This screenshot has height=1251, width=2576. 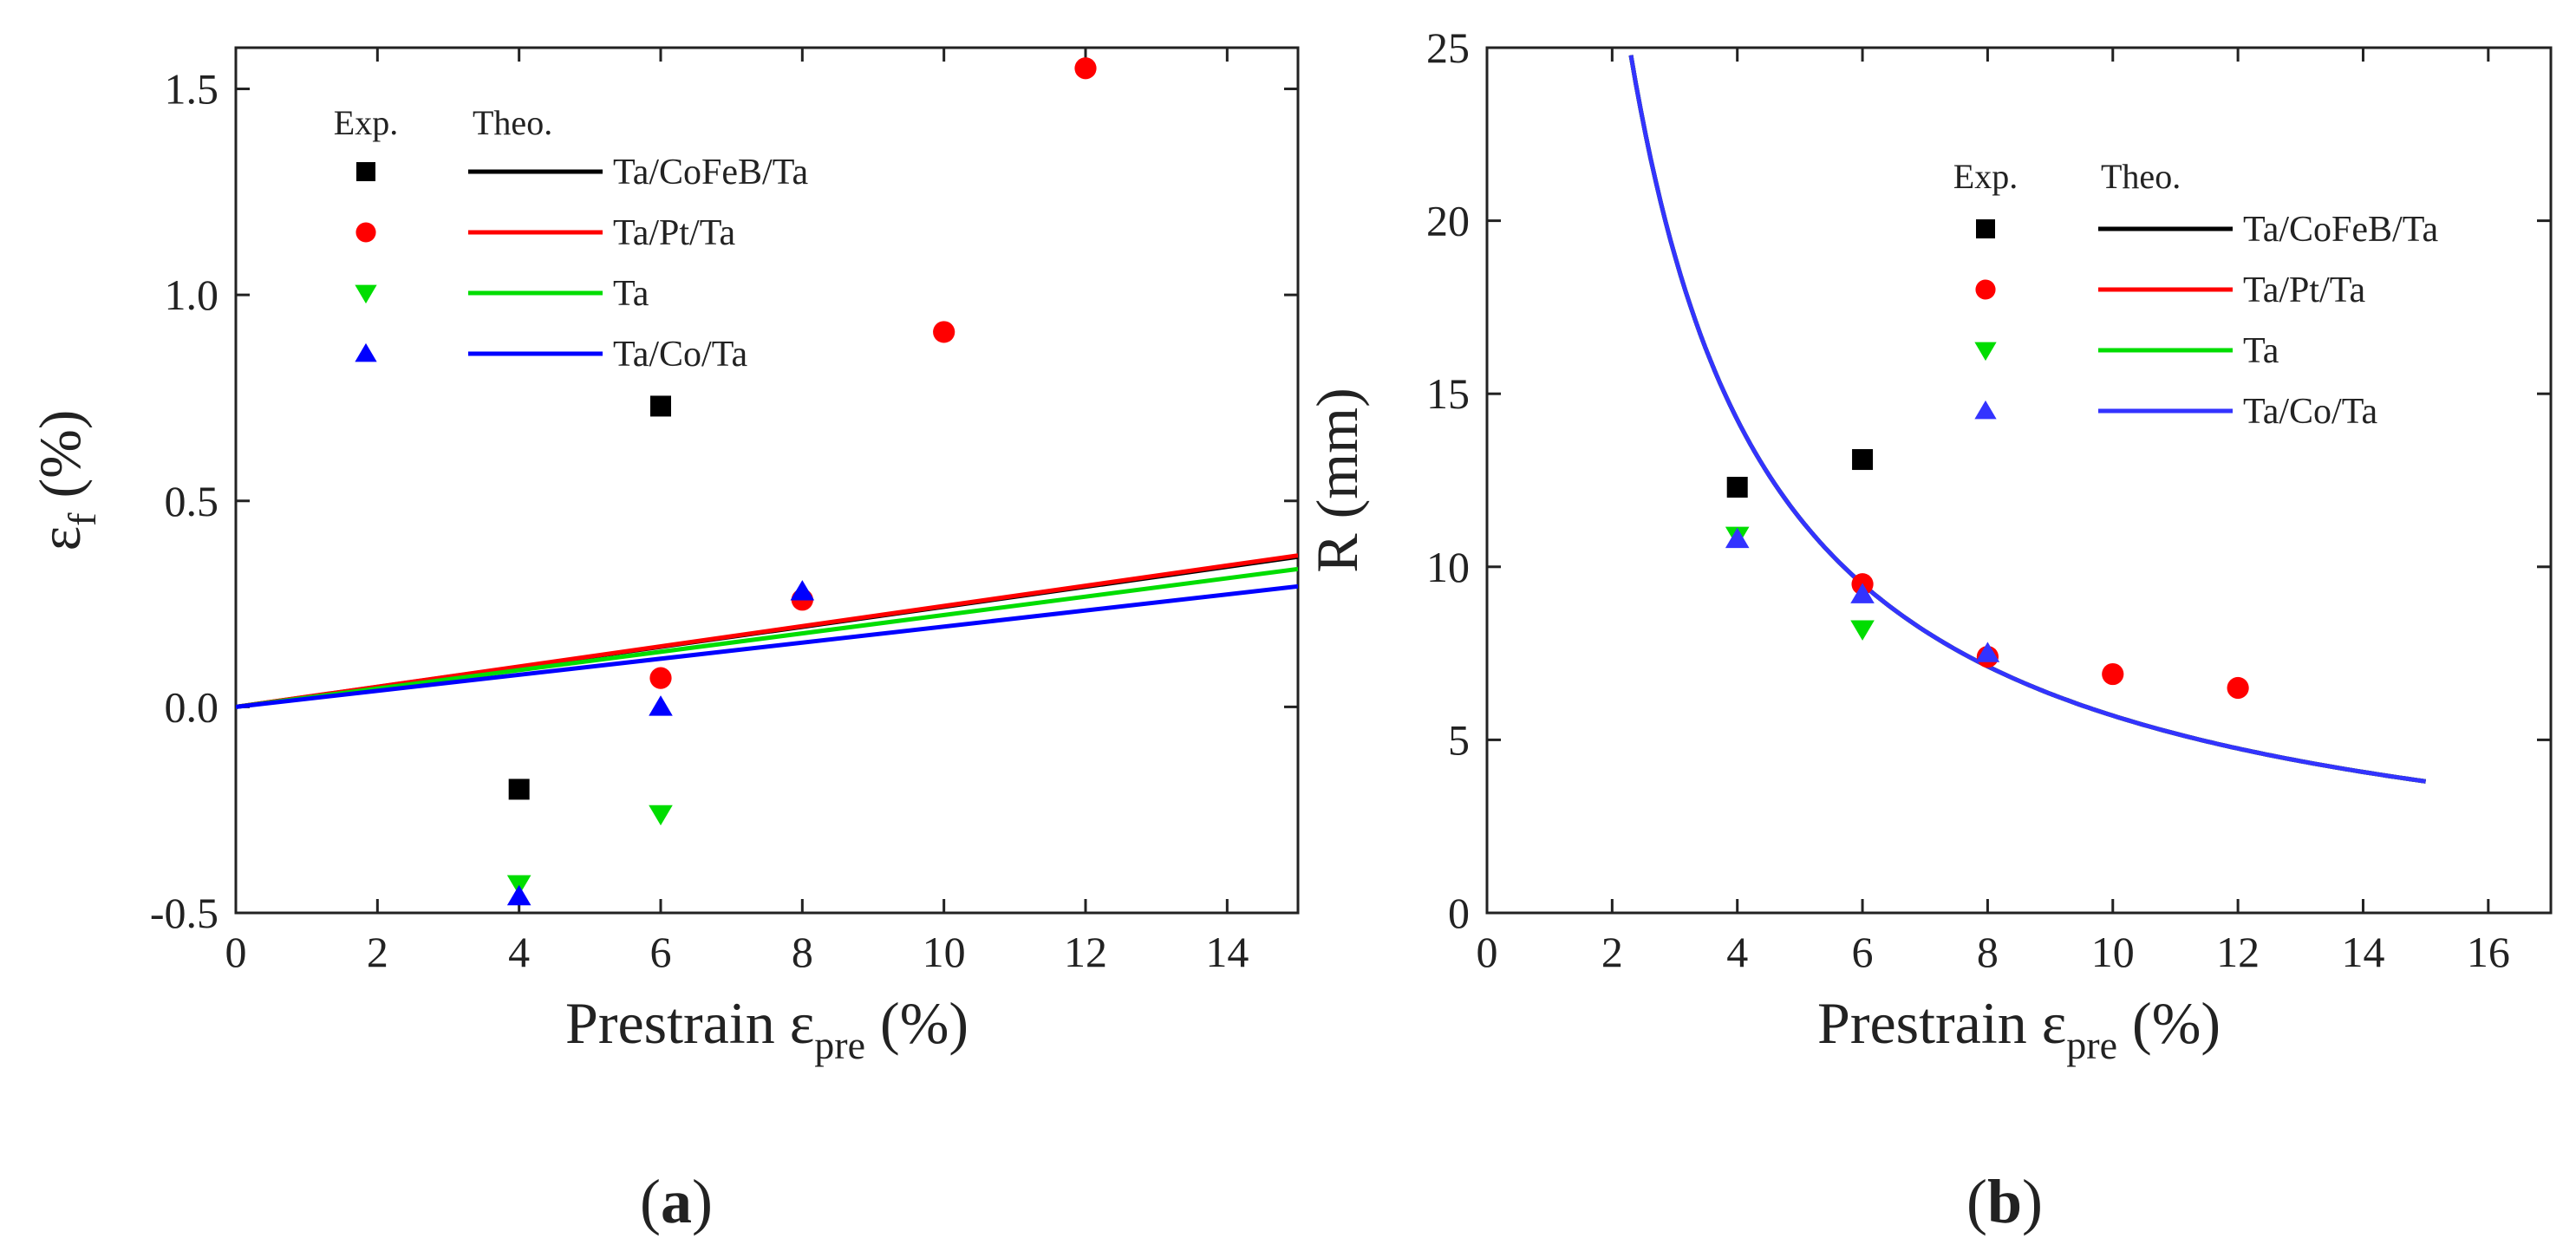 What do you see at coordinates (1459, 913) in the screenshot?
I see `y-tick-label: 0` at bounding box center [1459, 913].